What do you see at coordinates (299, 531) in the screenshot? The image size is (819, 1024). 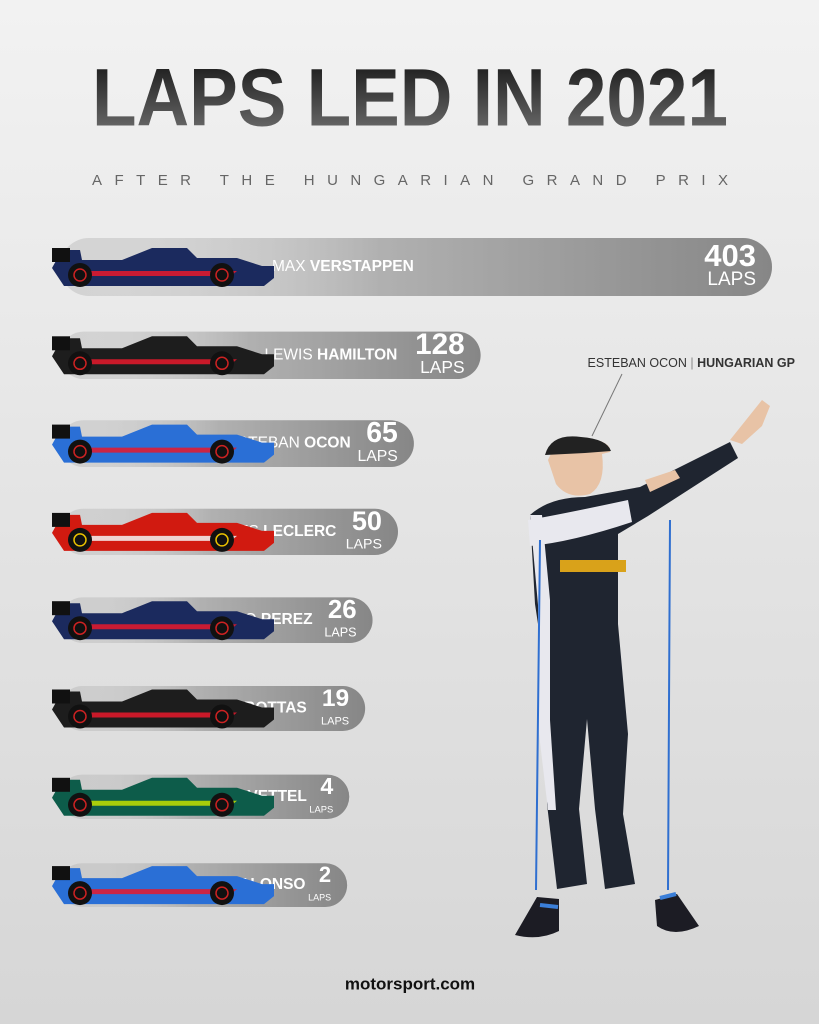 I see `last-name: LECLERC` at bounding box center [299, 531].